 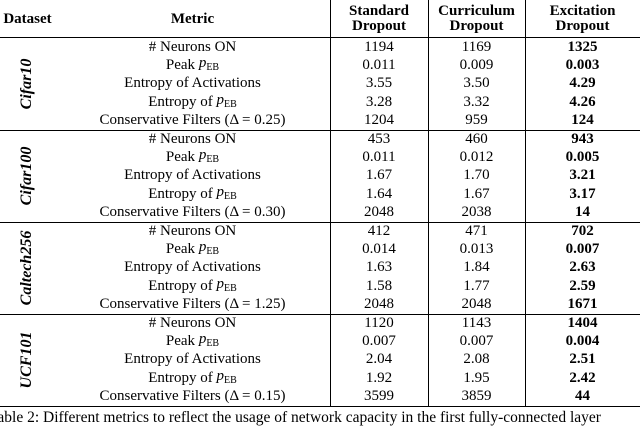 I want to click on value-cell: 0.005, so click(x=582, y=157).